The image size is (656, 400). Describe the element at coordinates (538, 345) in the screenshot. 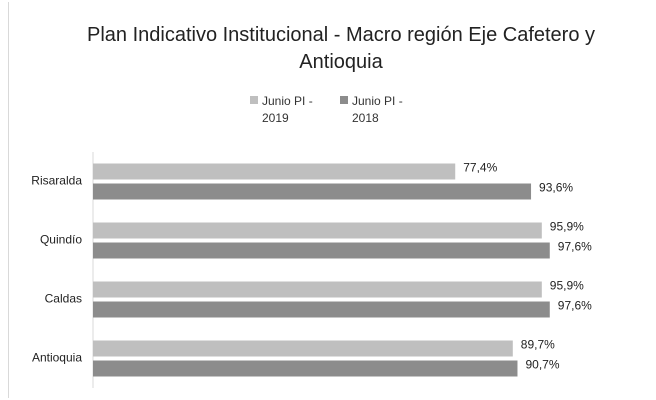

I see `value-label: 89,7%` at that location.